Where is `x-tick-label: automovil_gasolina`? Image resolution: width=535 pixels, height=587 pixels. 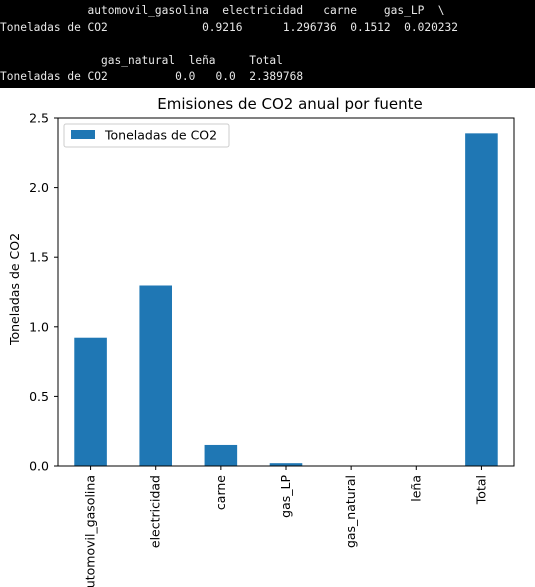
x-tick-label: automovil_gasolina is located at coordinates (90, 531).